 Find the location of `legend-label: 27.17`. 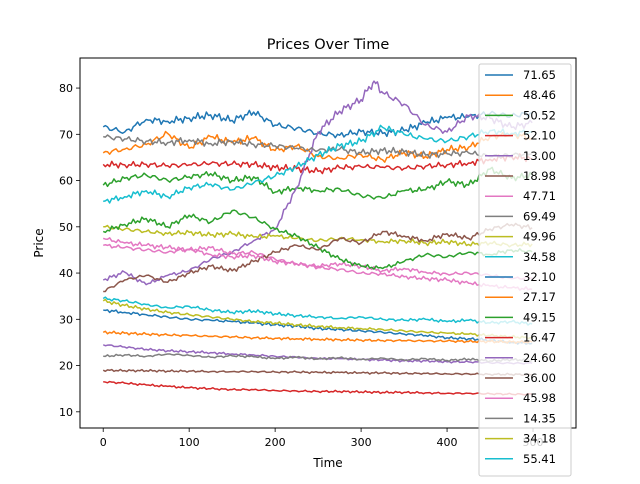

legend-label: 27.17 is located at coordinates (539, 297).